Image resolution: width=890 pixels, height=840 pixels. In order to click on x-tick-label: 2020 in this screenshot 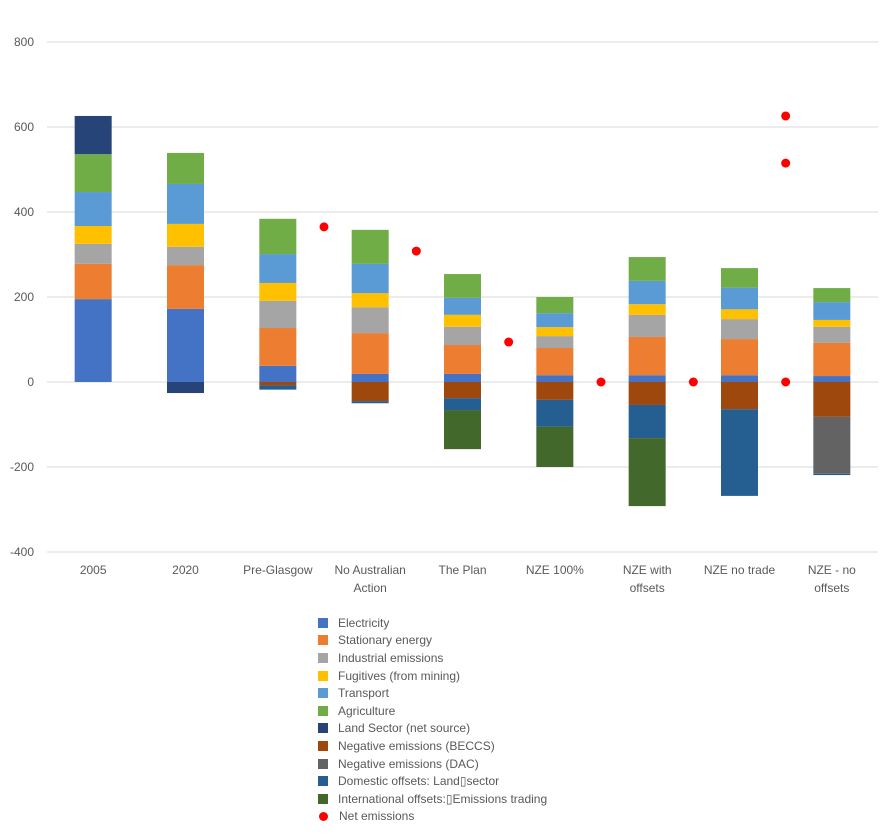, I will do `click(185, 570)`.